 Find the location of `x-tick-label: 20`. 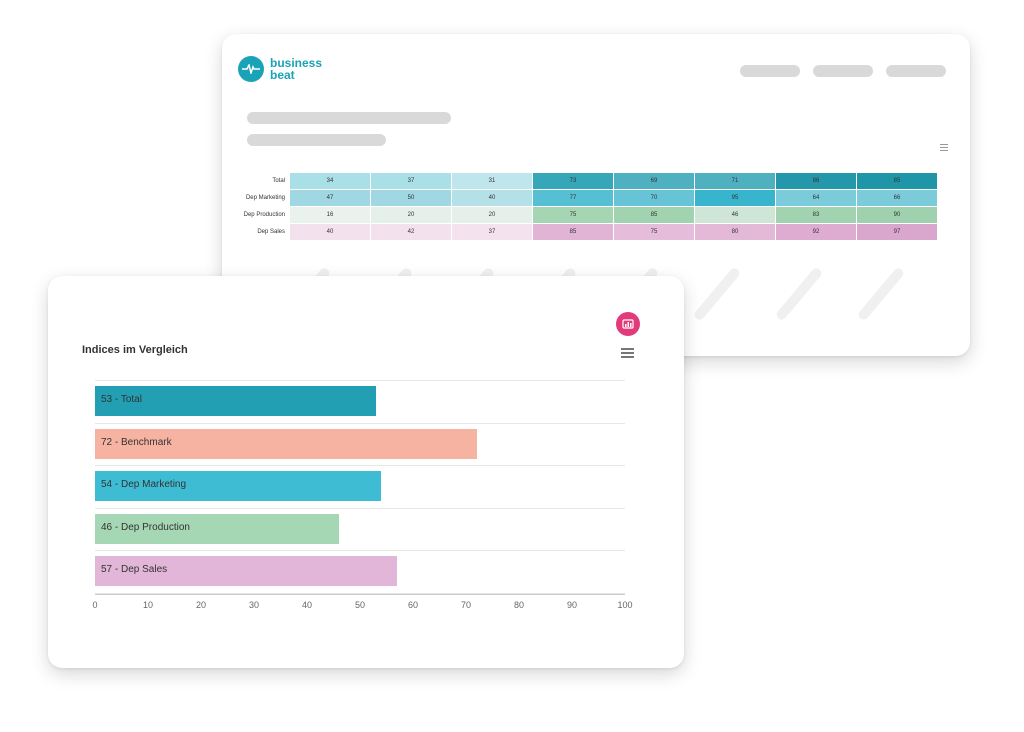

x-tick-label: 20 is located at coordinates (200, 605).